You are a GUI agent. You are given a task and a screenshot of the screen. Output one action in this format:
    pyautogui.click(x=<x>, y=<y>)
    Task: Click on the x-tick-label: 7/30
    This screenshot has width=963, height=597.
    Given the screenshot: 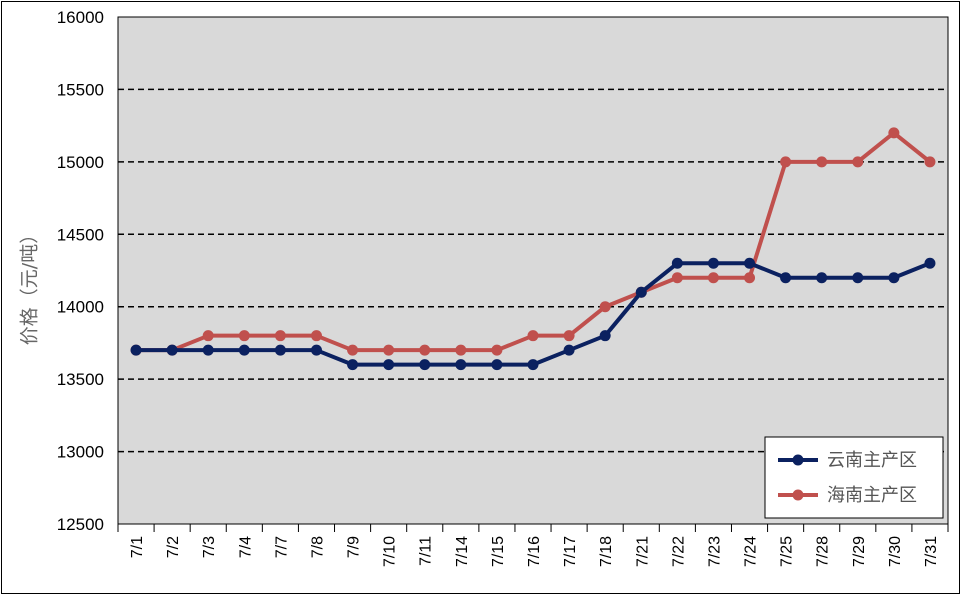 What is the action you would take?
    pyautogui.click(x=895, y=551)
    